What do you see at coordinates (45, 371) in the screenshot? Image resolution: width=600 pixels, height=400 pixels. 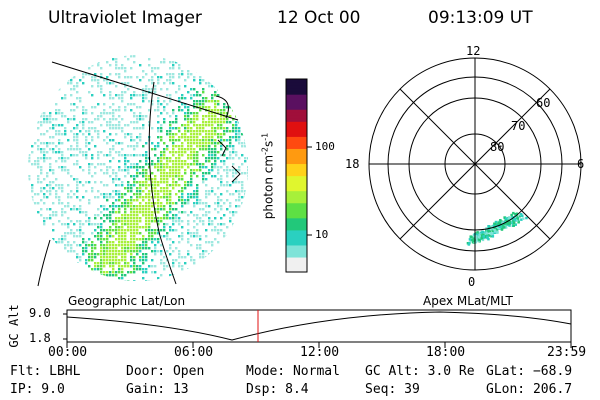 I see `param-filter: Flt: LBHL` at bounding box center [45, 371].